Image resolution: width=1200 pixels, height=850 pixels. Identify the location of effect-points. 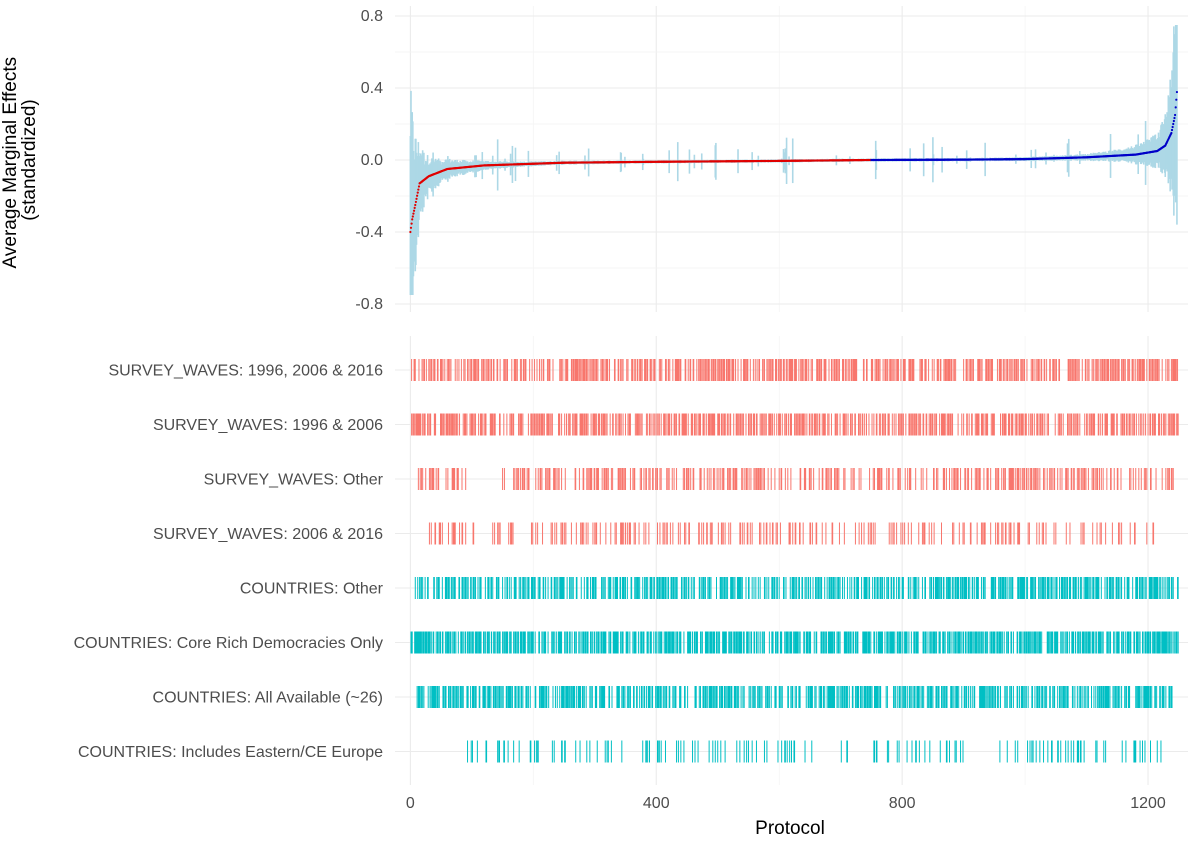
(794, 162).